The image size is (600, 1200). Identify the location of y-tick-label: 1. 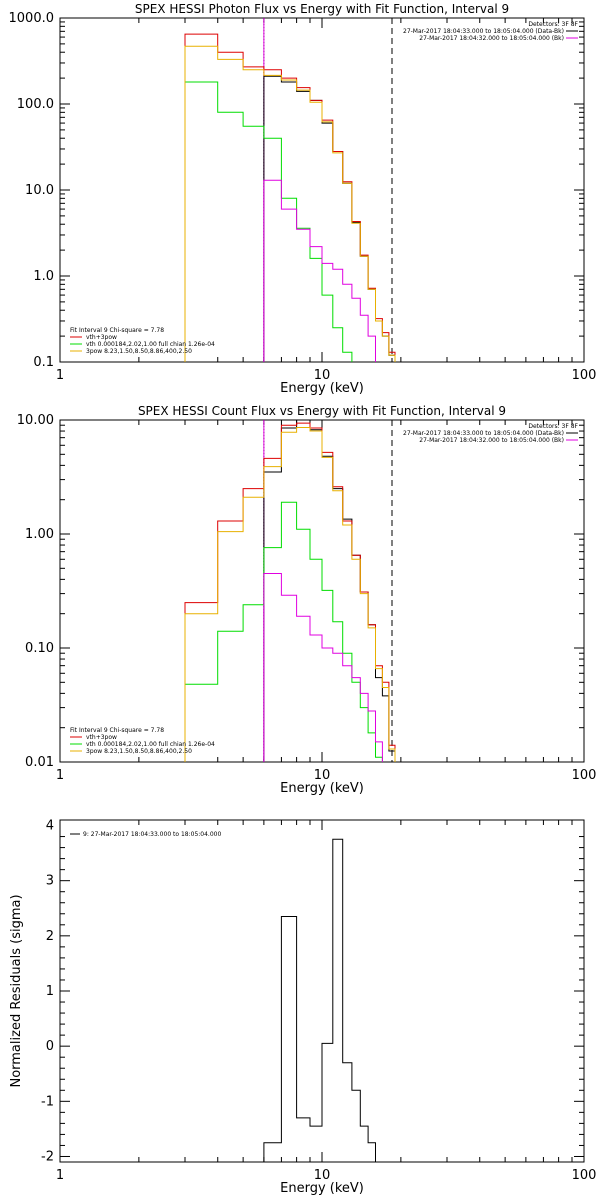
(50, 991).